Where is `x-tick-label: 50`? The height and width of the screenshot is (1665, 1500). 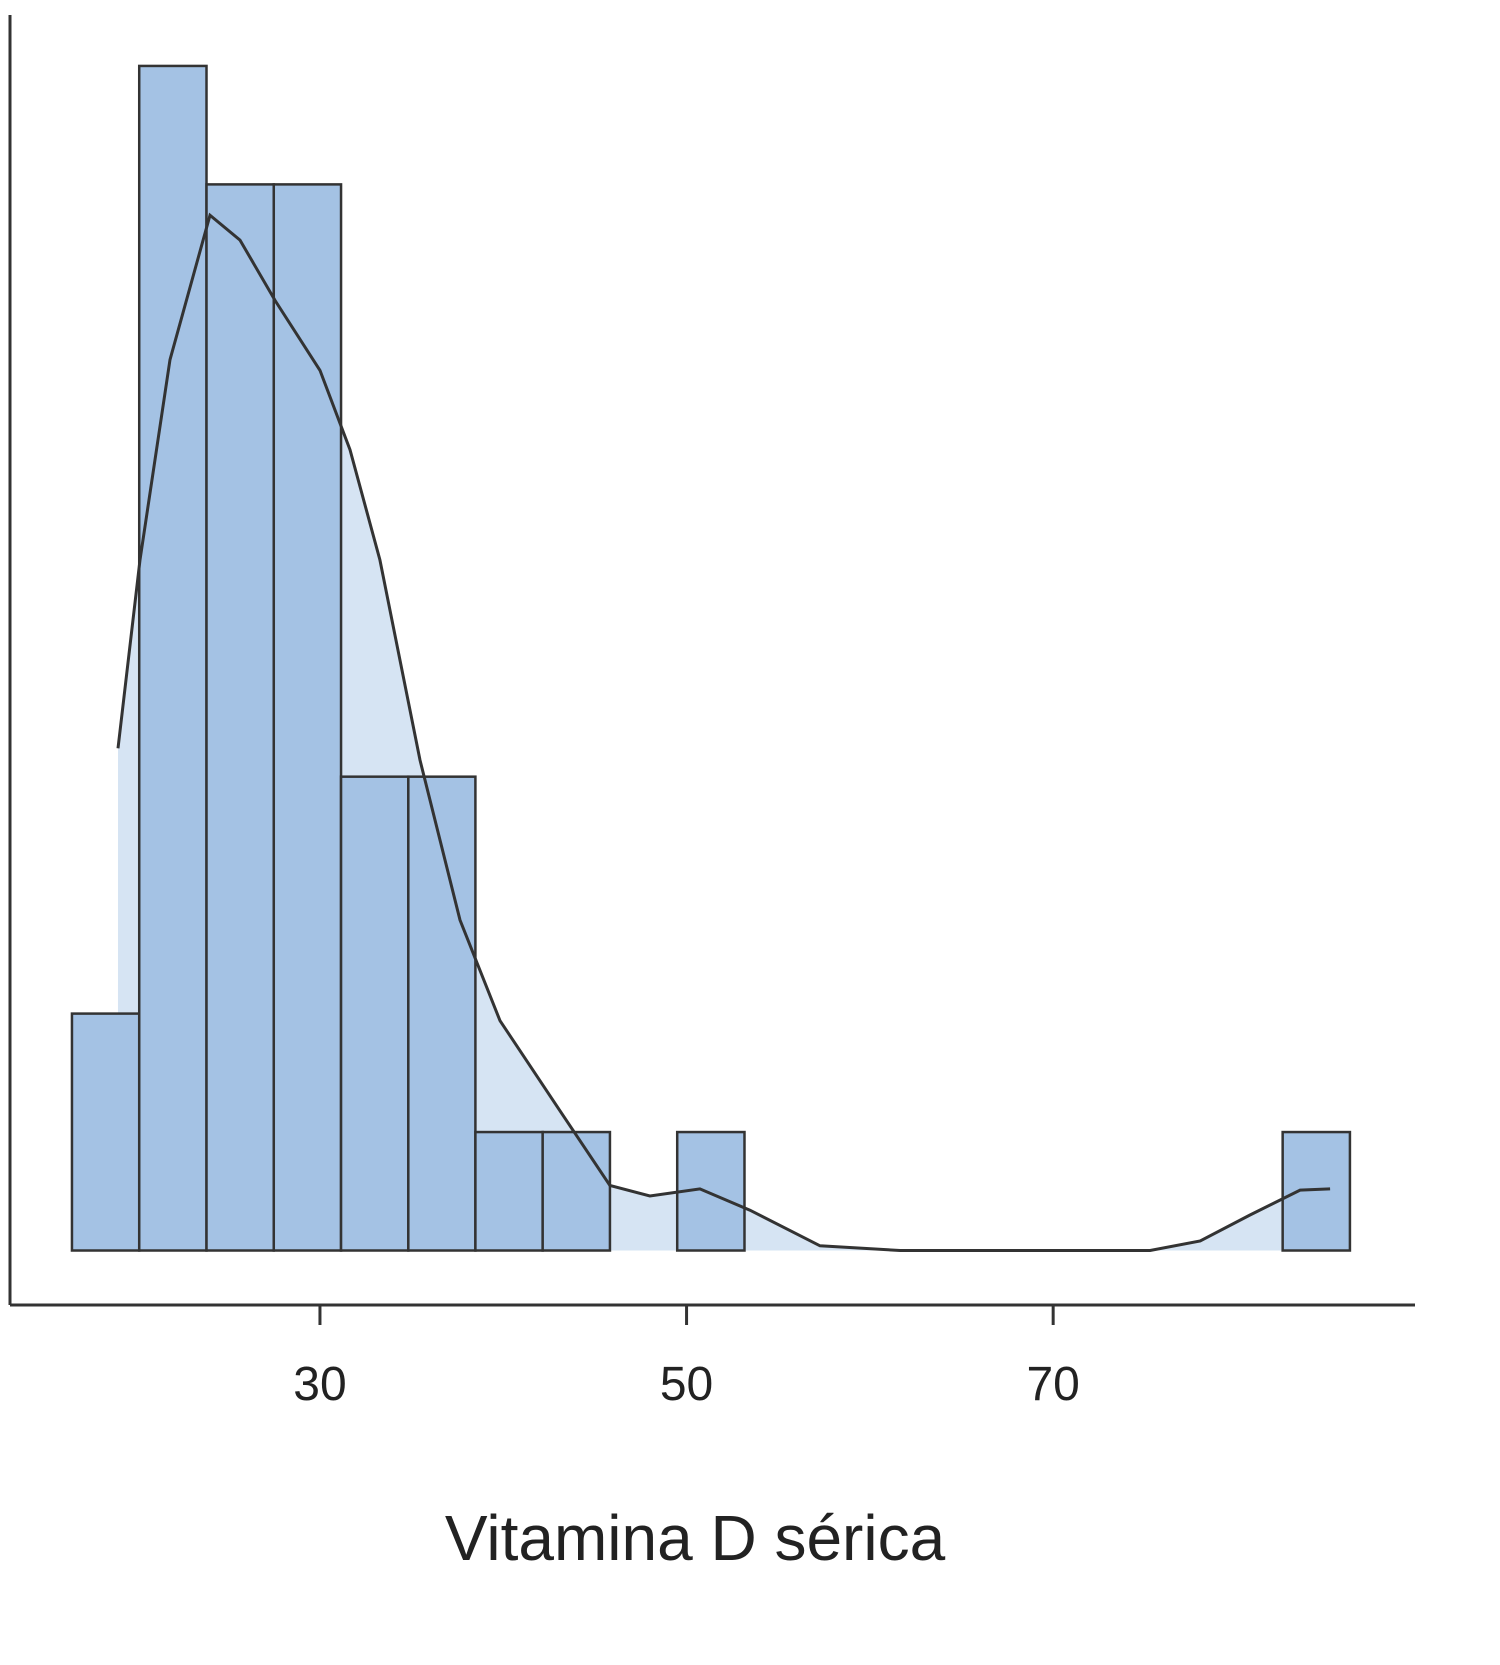
x-tick-label: 50 is located at coordinates (686, 1384).